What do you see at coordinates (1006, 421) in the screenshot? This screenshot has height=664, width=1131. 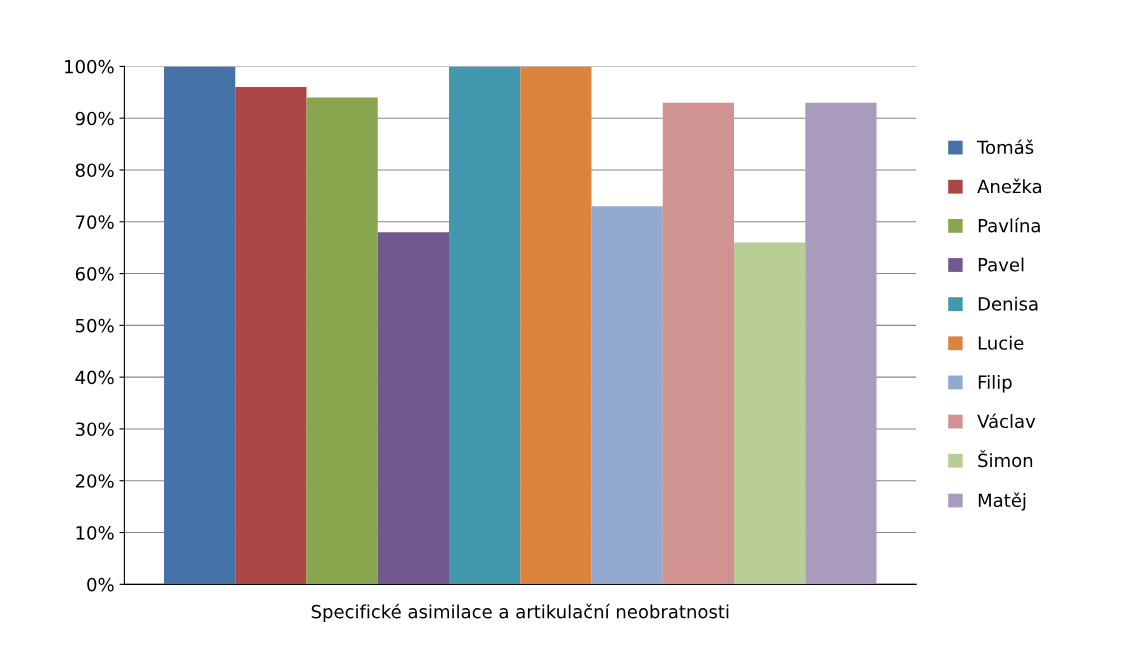 I see `legend-label: Václav` at bounding box center [1006, 421].